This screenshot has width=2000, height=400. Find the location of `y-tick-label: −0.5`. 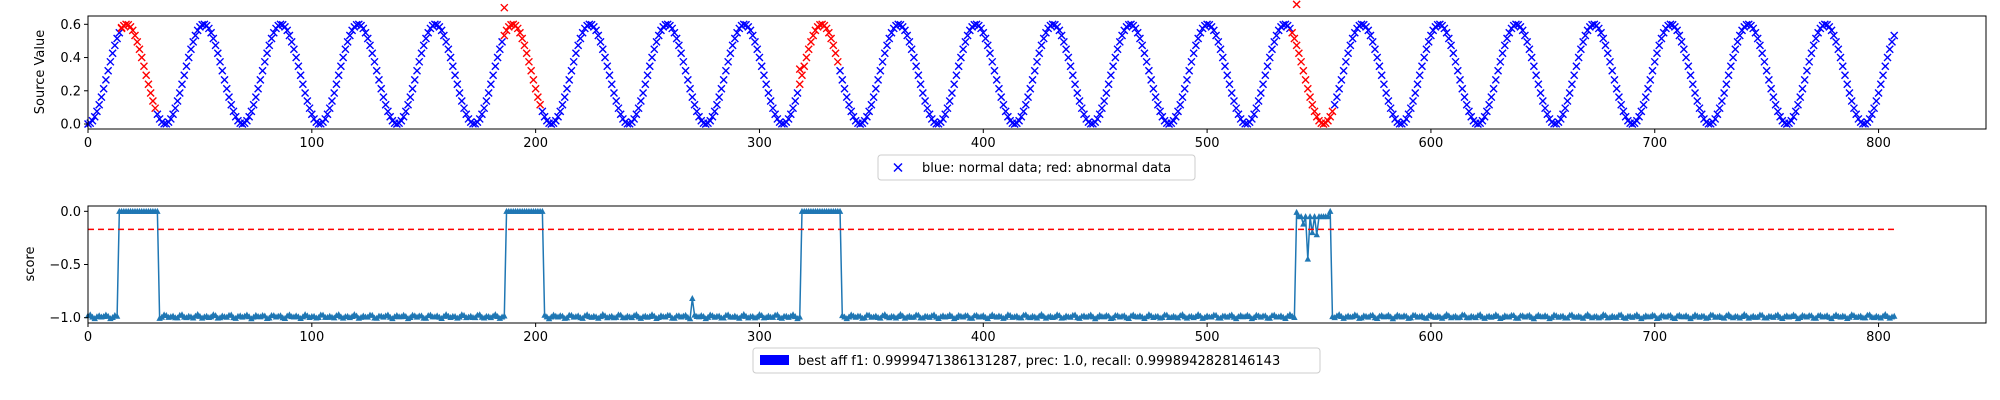

y-tick-label: −0.5 is located at coordinates (65, 265).